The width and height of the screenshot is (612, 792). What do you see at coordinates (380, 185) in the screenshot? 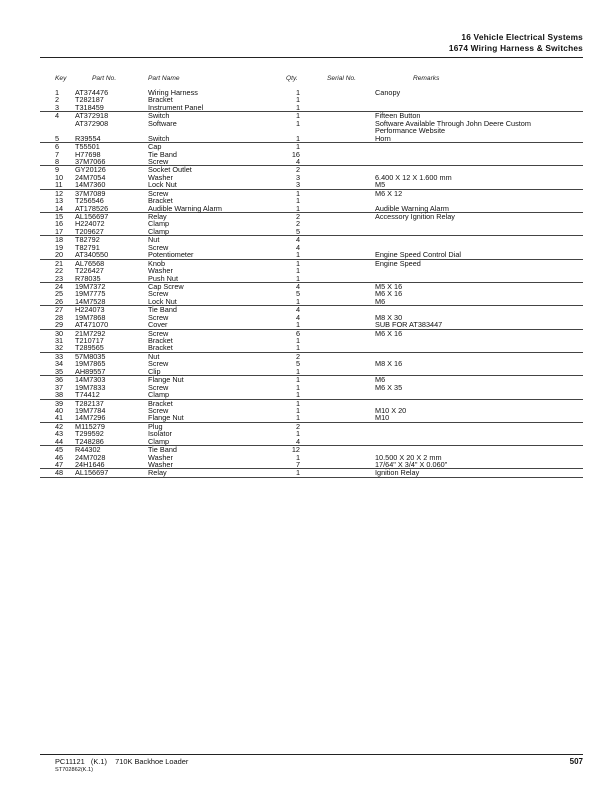
I see `remarks: M5` at bounding box center [380, 185].